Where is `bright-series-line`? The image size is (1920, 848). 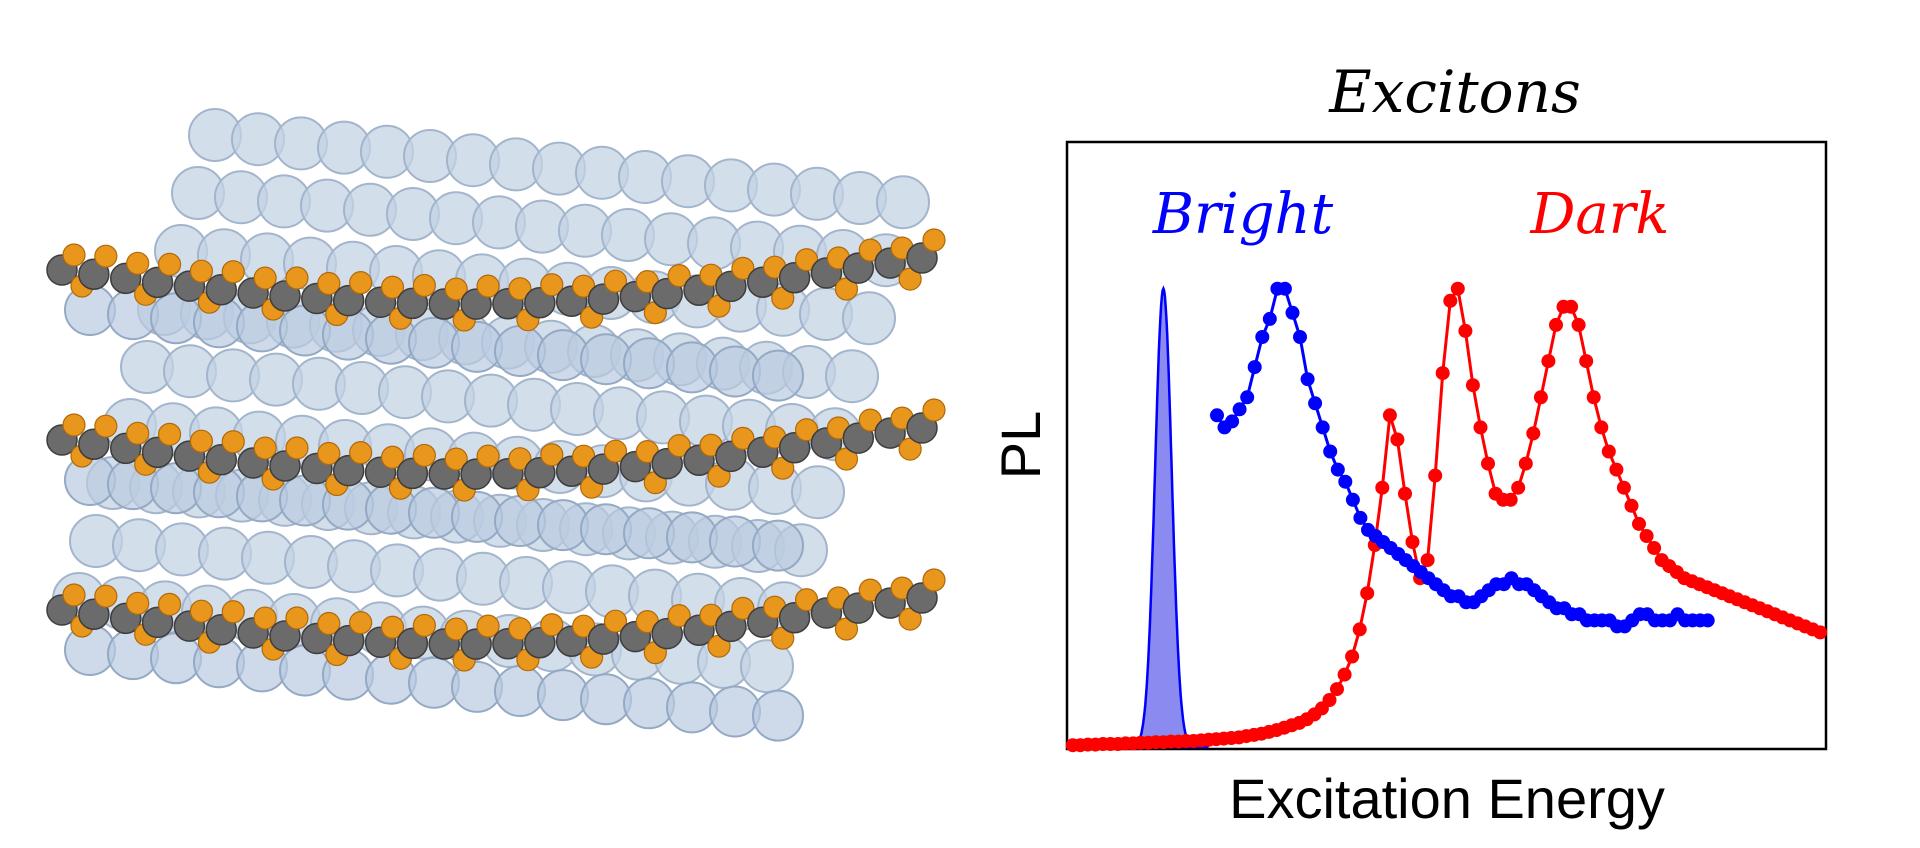 bright-series-line is located at coordinates (1461, 457).